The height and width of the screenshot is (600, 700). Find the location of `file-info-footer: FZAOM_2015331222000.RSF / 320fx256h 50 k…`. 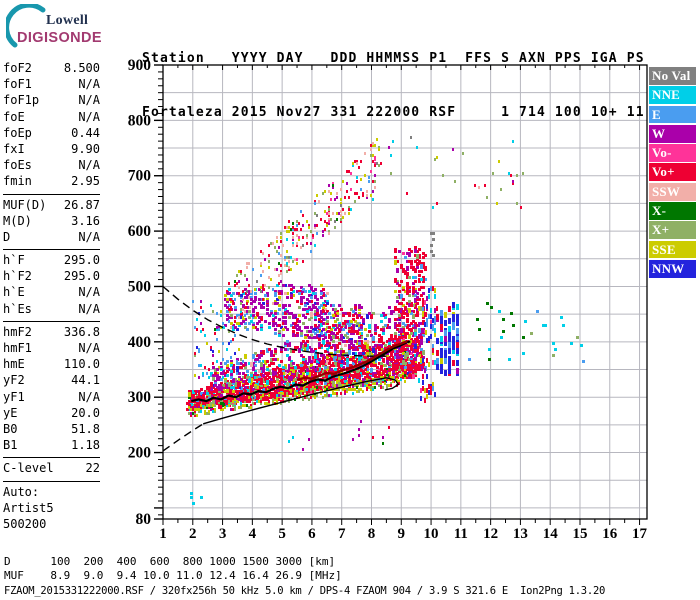

file-info-footer: FZAOM_2015331222000.RSF / 320fx256h 50 k… is located at coordinates (305, 591).